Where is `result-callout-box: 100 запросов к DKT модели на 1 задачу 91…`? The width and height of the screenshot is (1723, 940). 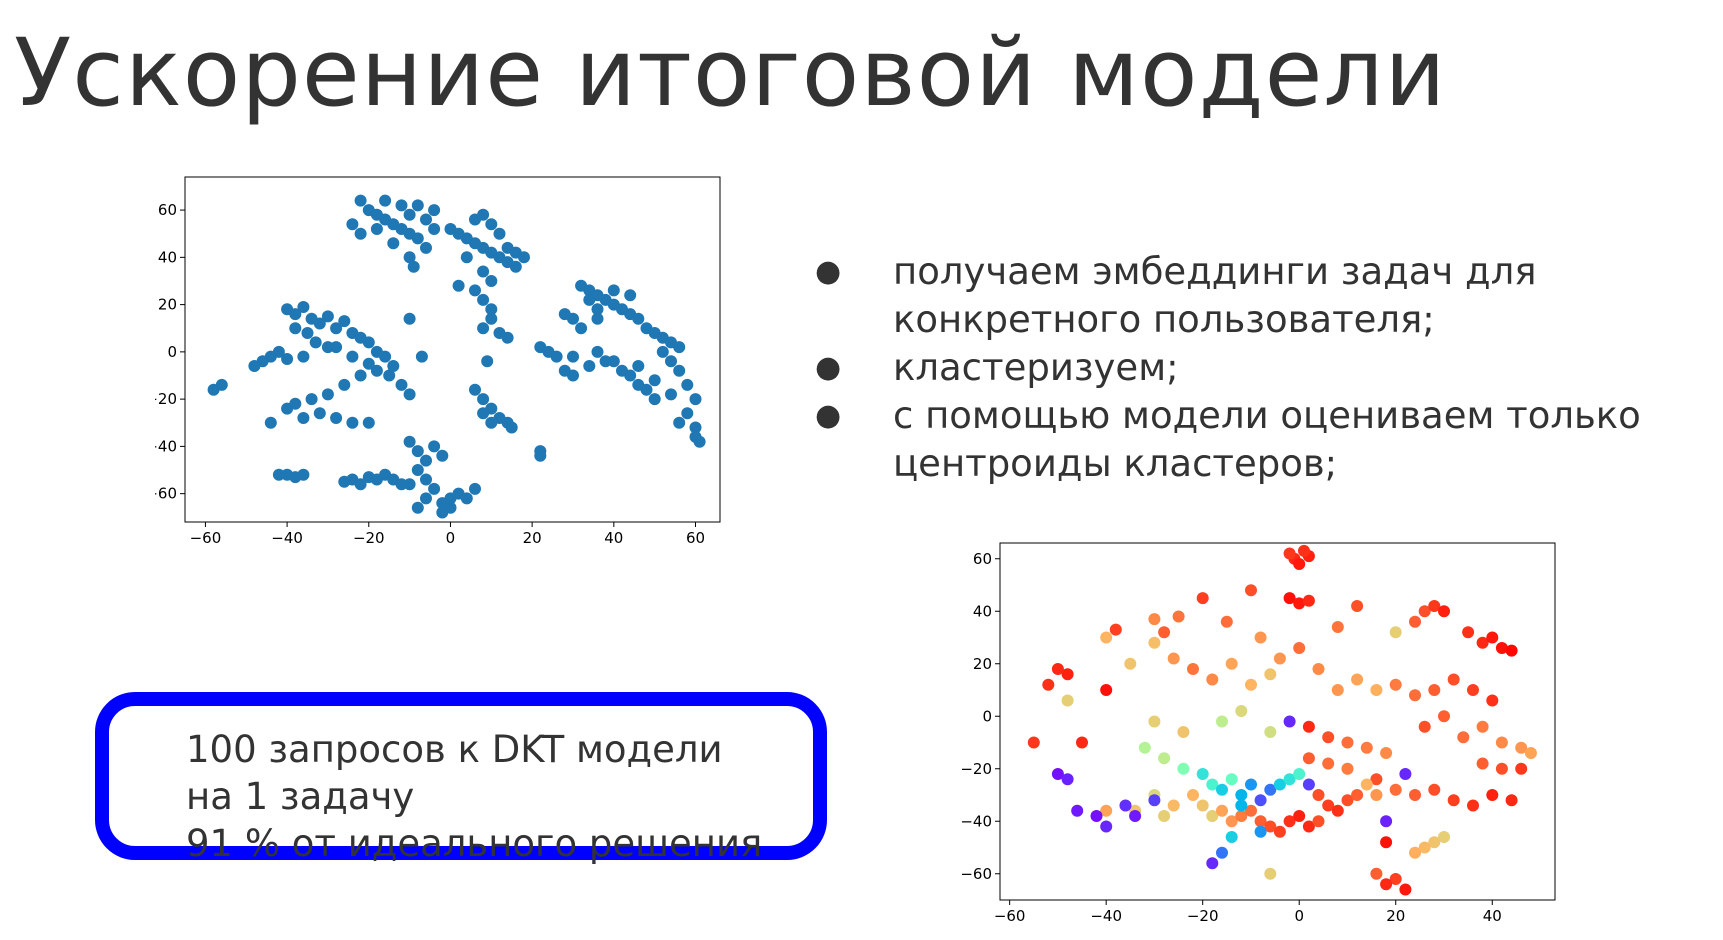 result-callout-box: 100 запросов к DKT модели на 1 задачу 91… is located at coordinates (461, 778).